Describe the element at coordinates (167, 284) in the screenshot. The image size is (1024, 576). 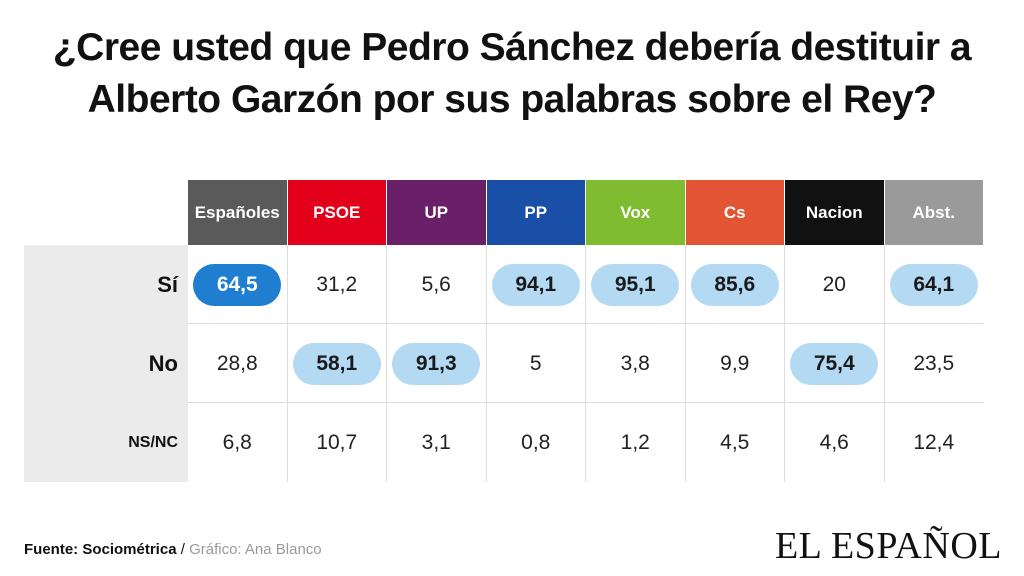
I see `row-label: Sí` at that location.